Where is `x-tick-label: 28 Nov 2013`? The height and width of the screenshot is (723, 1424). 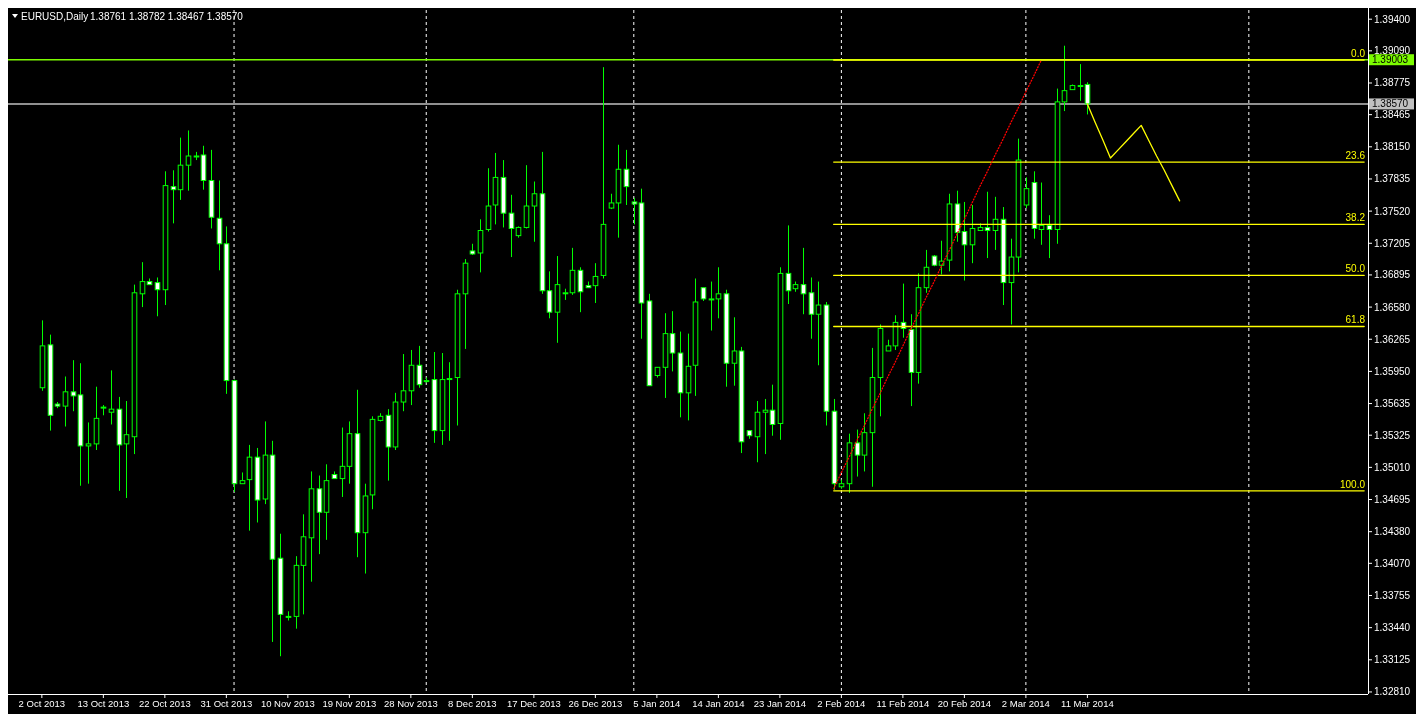
x-tick-label: 28 Nov 2013 is located at coordinates (410, 703).